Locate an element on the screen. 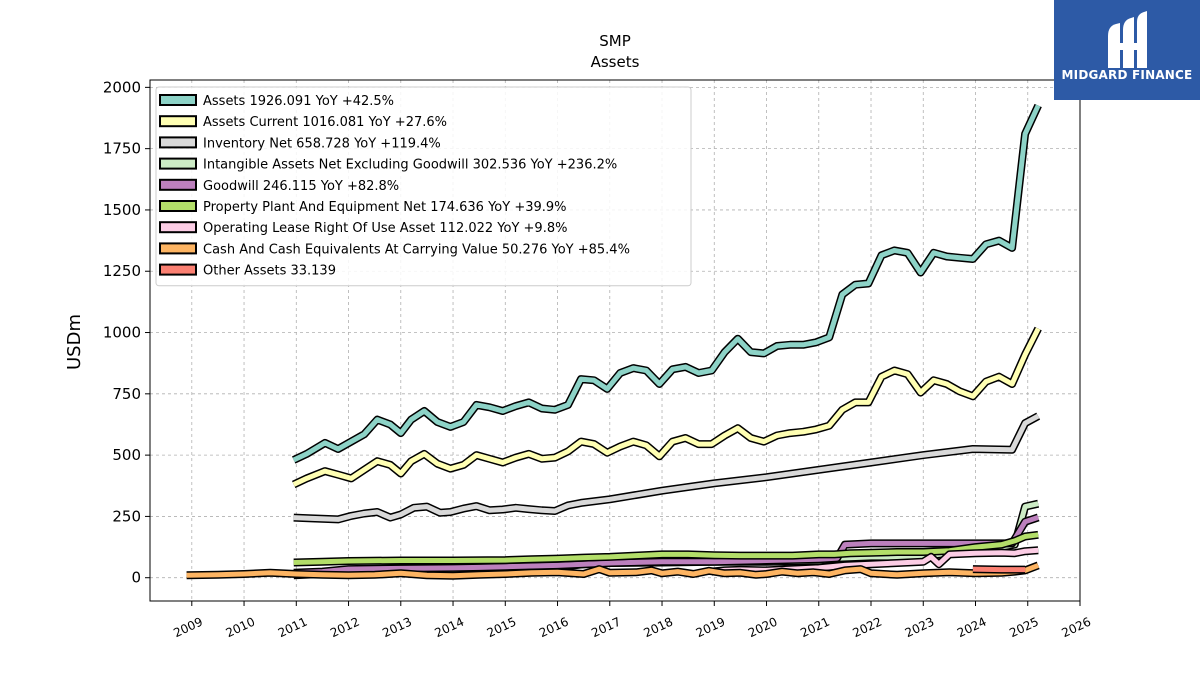 Image resolution: width=1200 pixels, height=679 pixels. x-tick-label: 2017 is located at coordinates (606, 628).